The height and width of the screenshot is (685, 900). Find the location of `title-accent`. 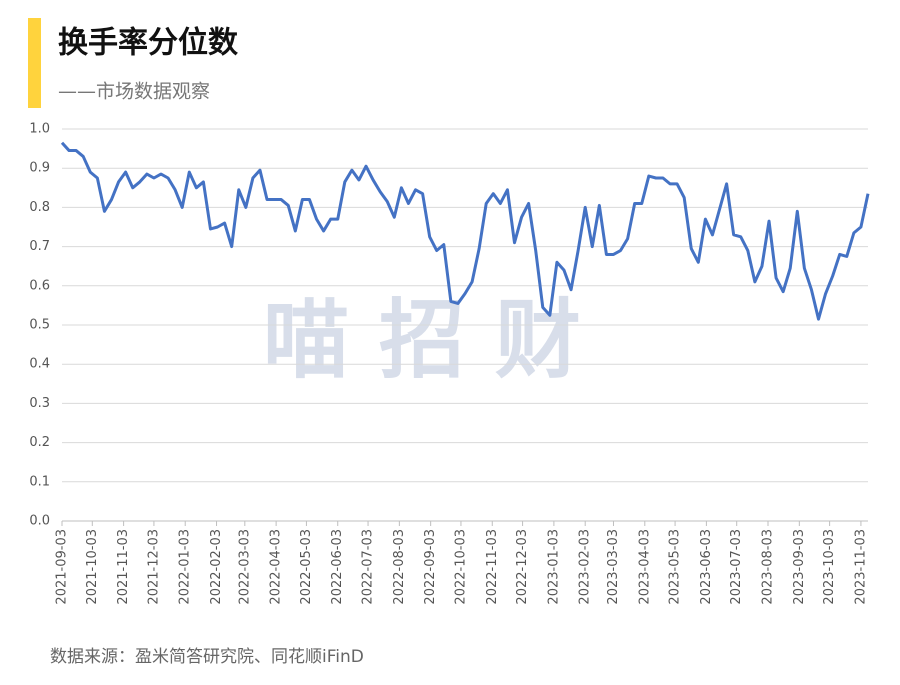

title-accent is located at coordinates (34, 63).